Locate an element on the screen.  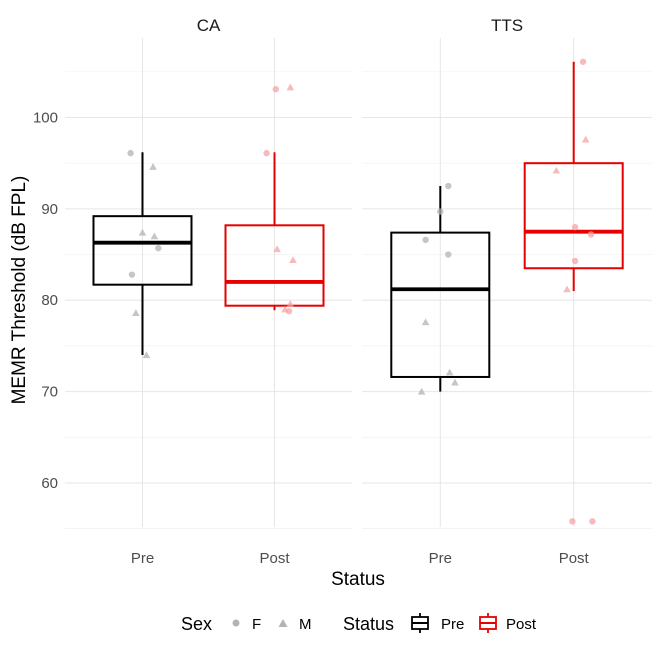
y-tick-label: 90 is located at coordinates (49, 209).